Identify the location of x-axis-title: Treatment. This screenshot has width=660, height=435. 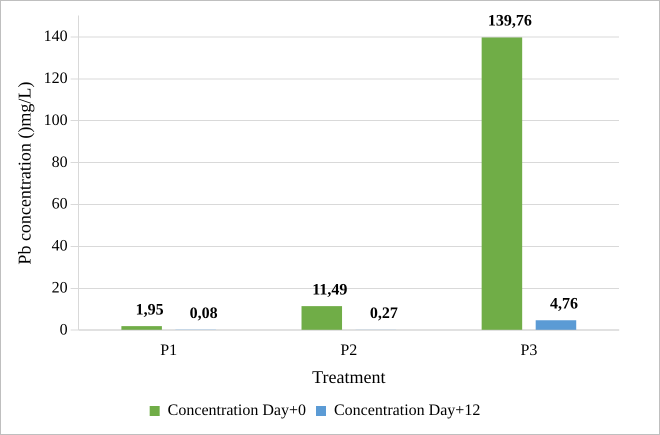
(349, 376).